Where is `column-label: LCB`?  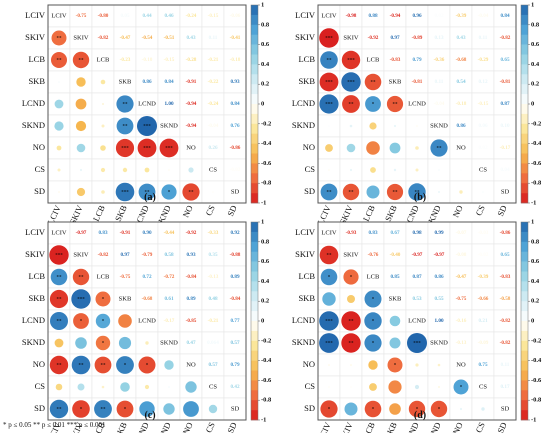
column-label: LCB is located at coordinates (369, 426).